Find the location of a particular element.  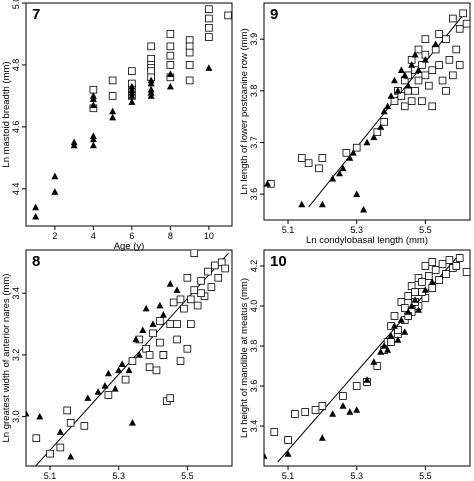

y-tick-label: 3.6 is located at coordinates (254, 194).